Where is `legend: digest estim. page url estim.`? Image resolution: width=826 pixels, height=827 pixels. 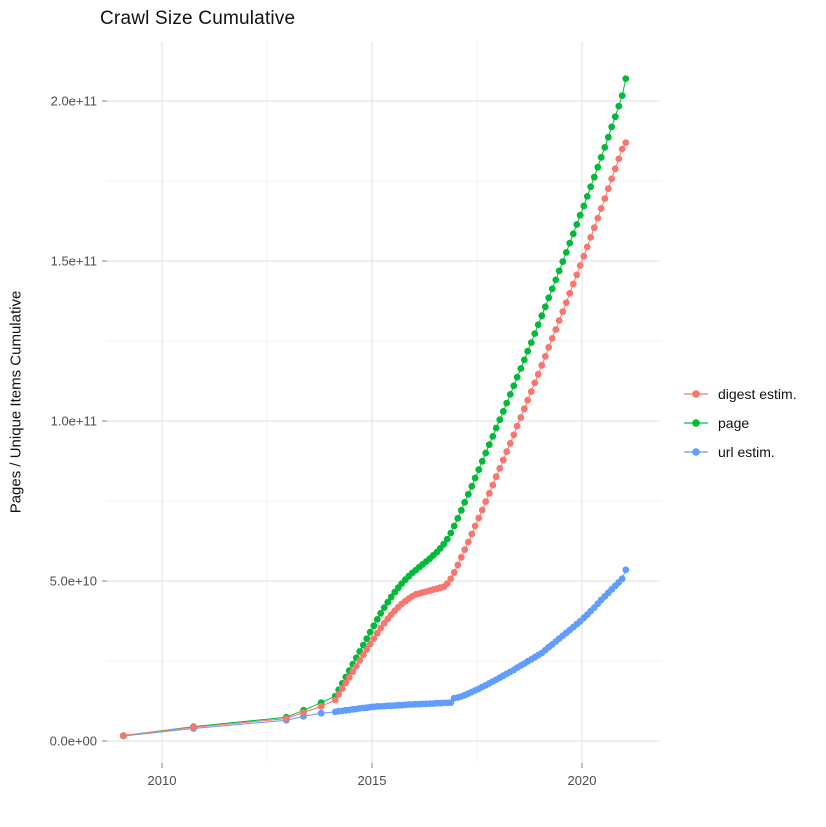
legend: digest estim. page url estim. is located at coordinates (740, 422).